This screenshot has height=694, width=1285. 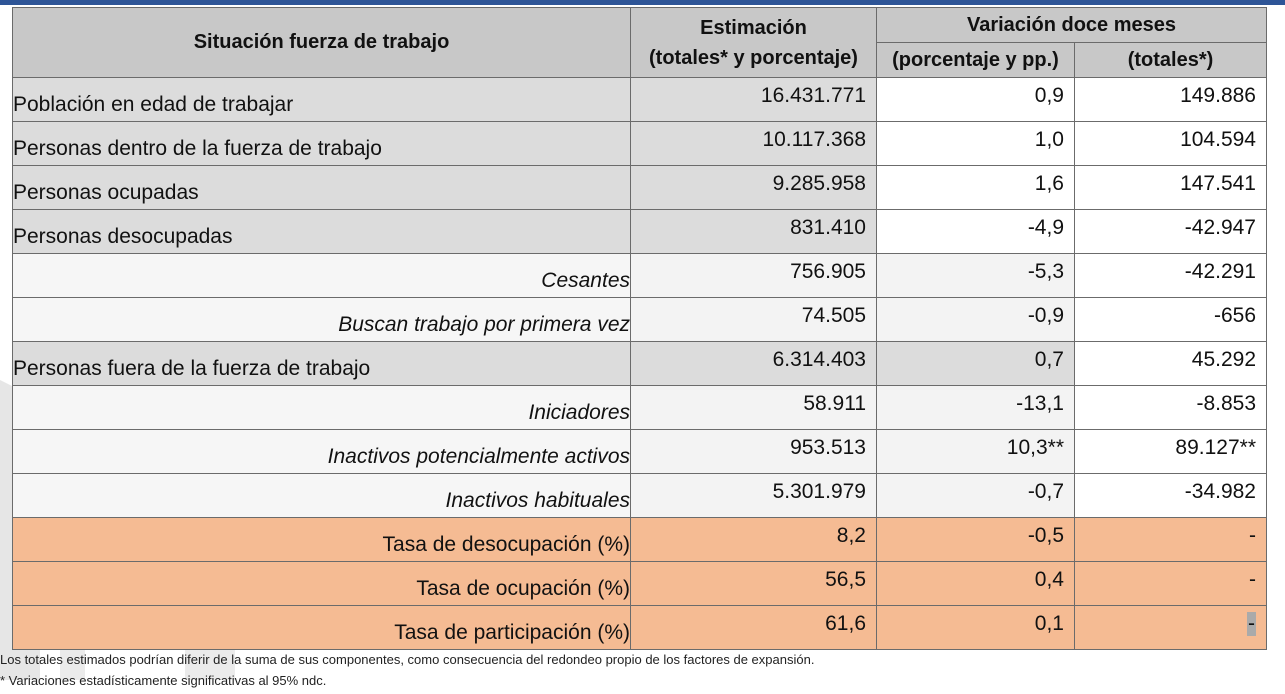 I want to click on table-row: Tasa de ocupación (%) 56,5 0,4 -, so click(x=639, y=583).